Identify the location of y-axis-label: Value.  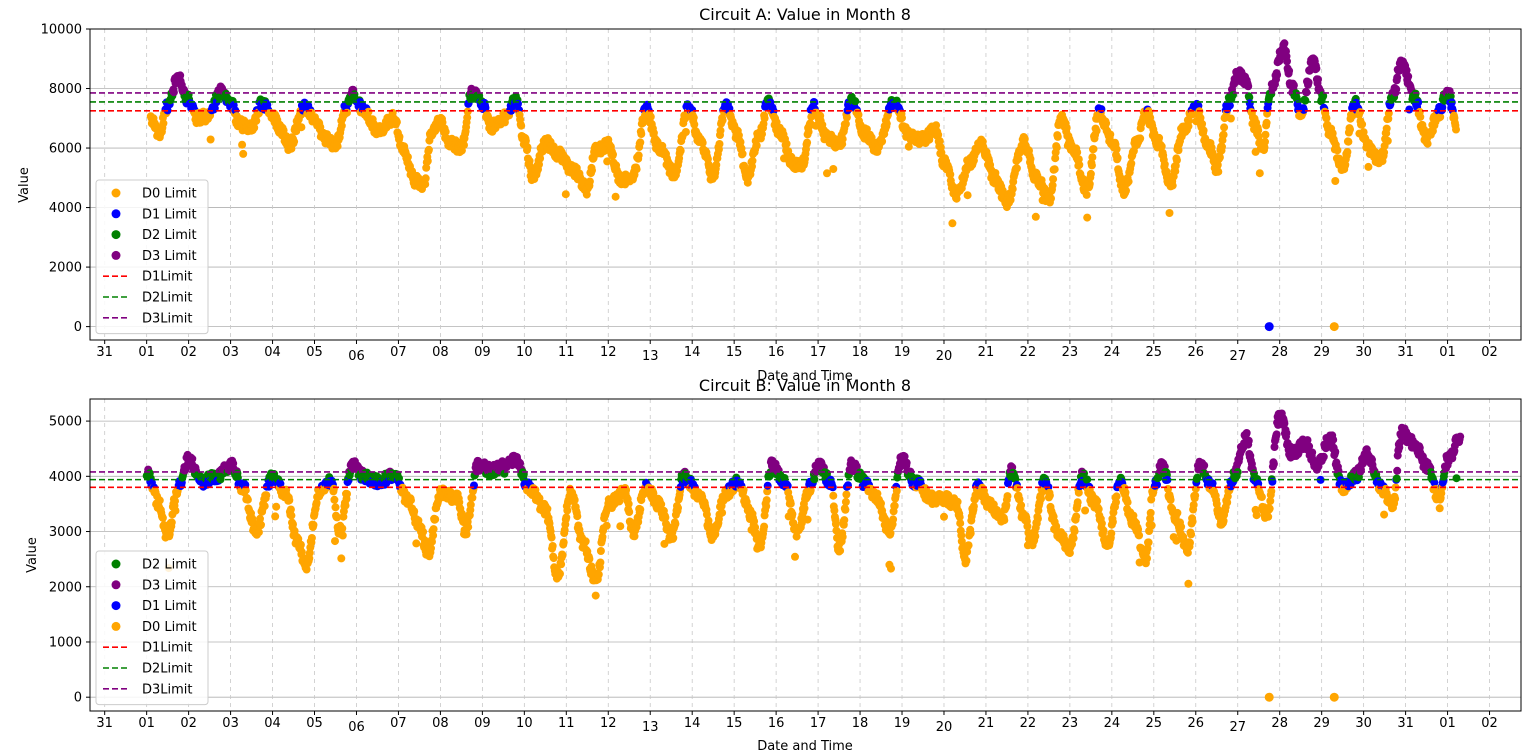
(32, 555).